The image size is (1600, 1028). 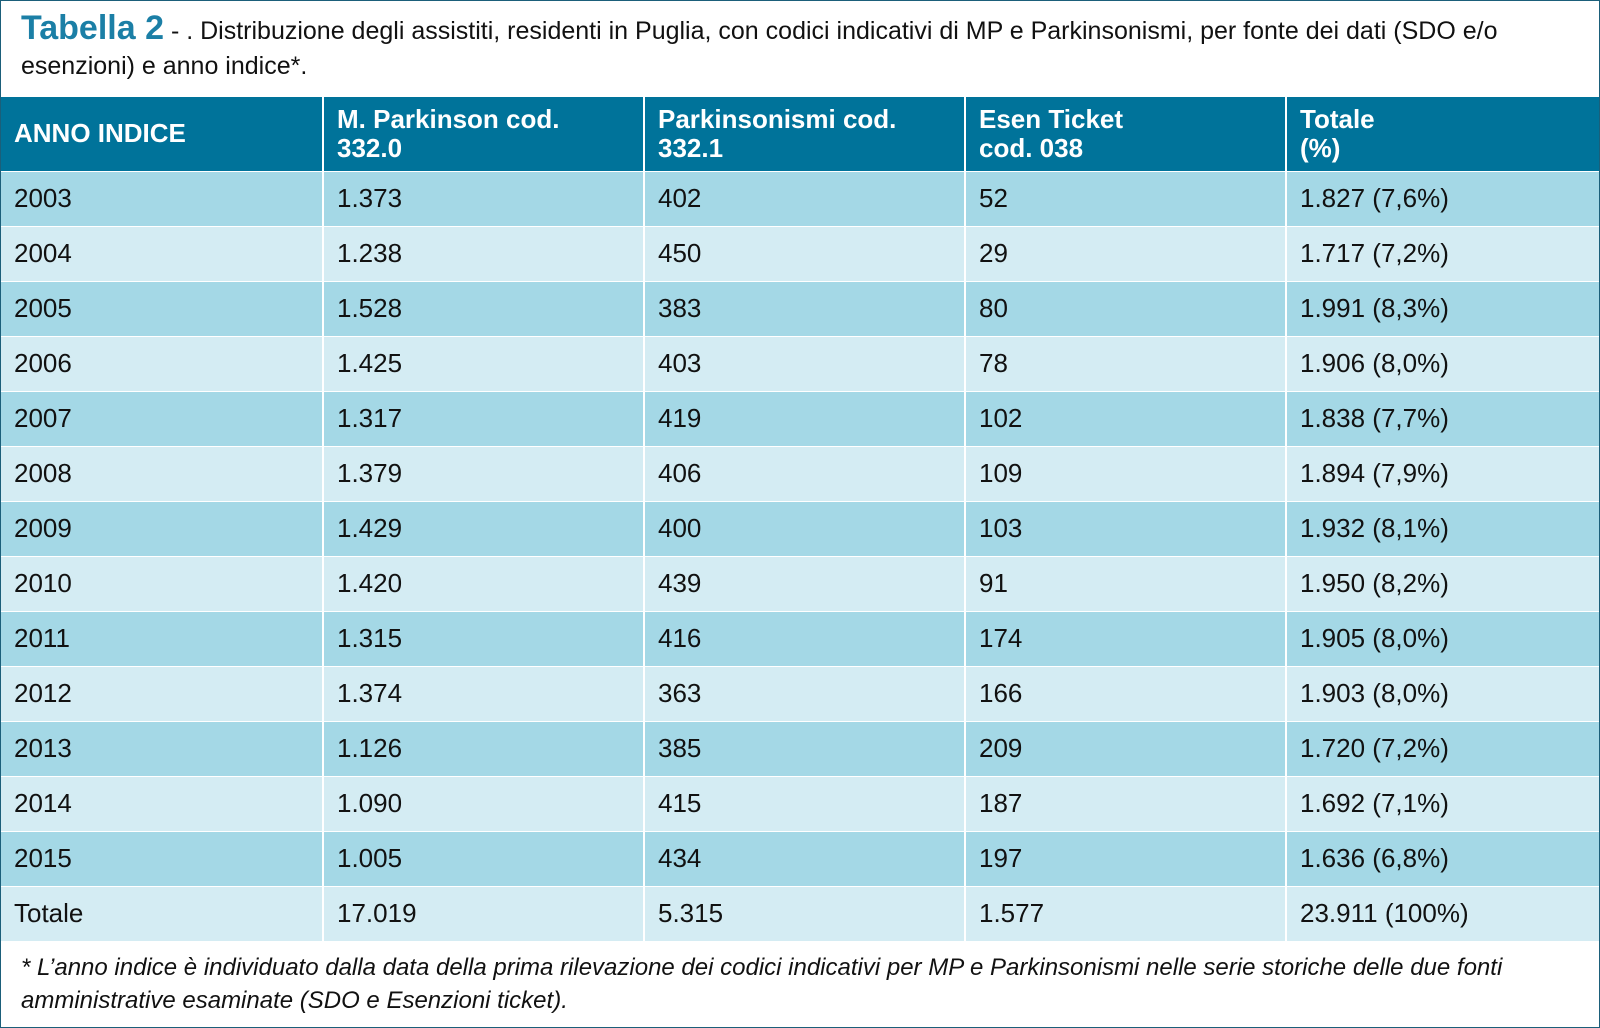 I want to click on table-row: 2006 1.425 403 78 1.906 (8,0%), so click(x=800, y=363).